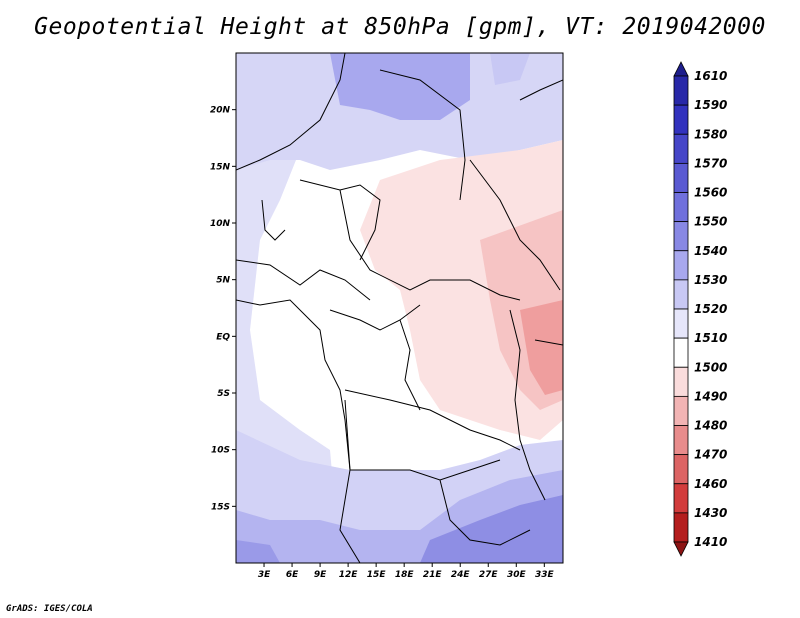 This screenshot has height=618, width=800. What do you see at coordinates (292, 575) in the screenshot?
I see `lon-tick-label: 6E` at bounding box center [292, 575].